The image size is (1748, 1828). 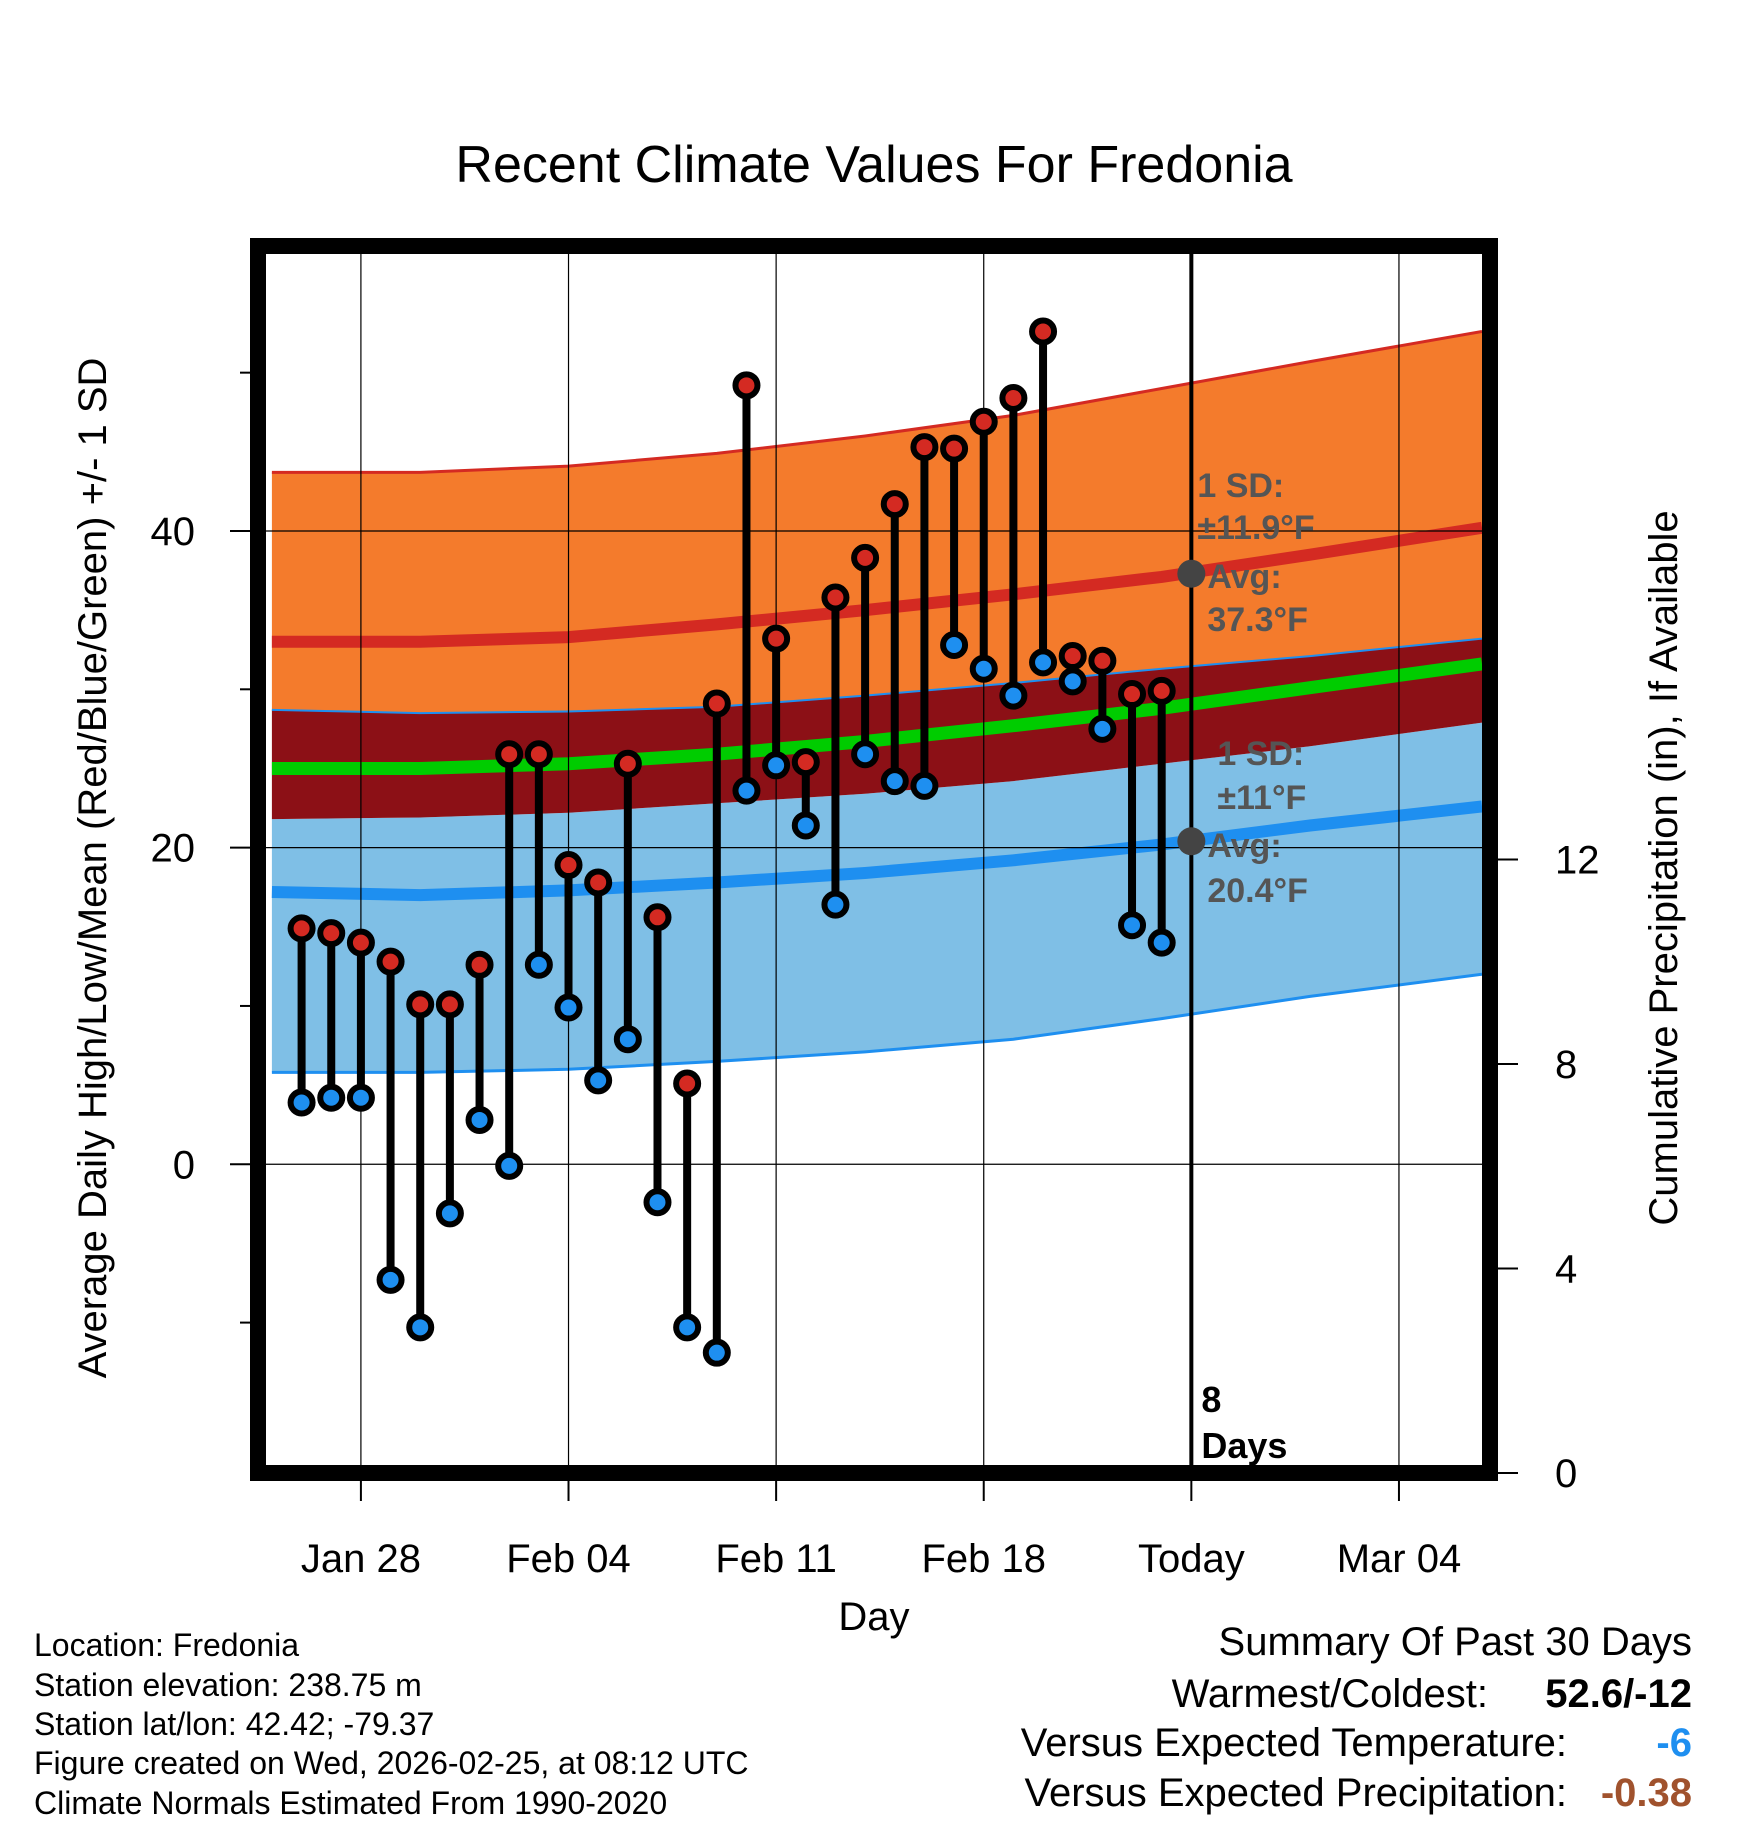 What do you see at coordinates (173, 532) in the screenshot?
I see `y-tick-label-left: 40` at bounding box center [173, 532].